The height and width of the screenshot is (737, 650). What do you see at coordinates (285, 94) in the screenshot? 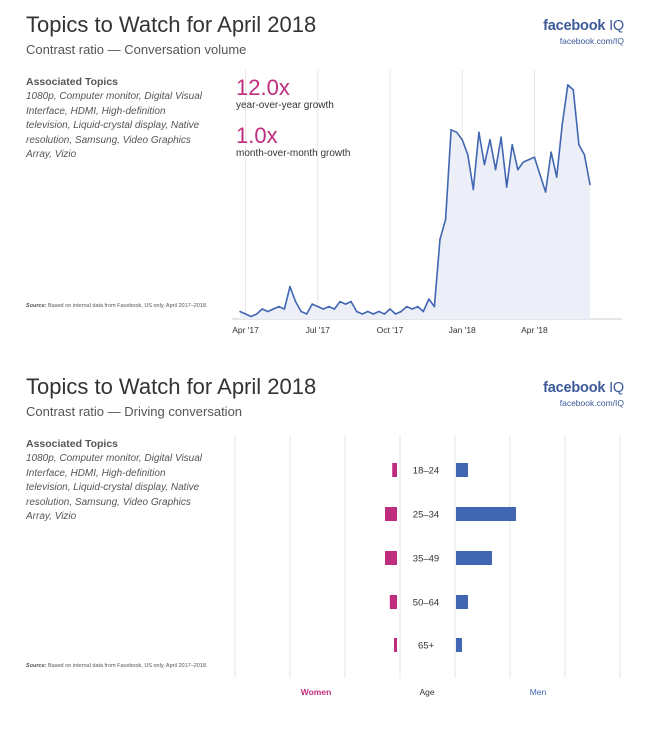
I see `yoy-growth-stat: 12.0x year-over-year growth` at bounding box center [285, 94].